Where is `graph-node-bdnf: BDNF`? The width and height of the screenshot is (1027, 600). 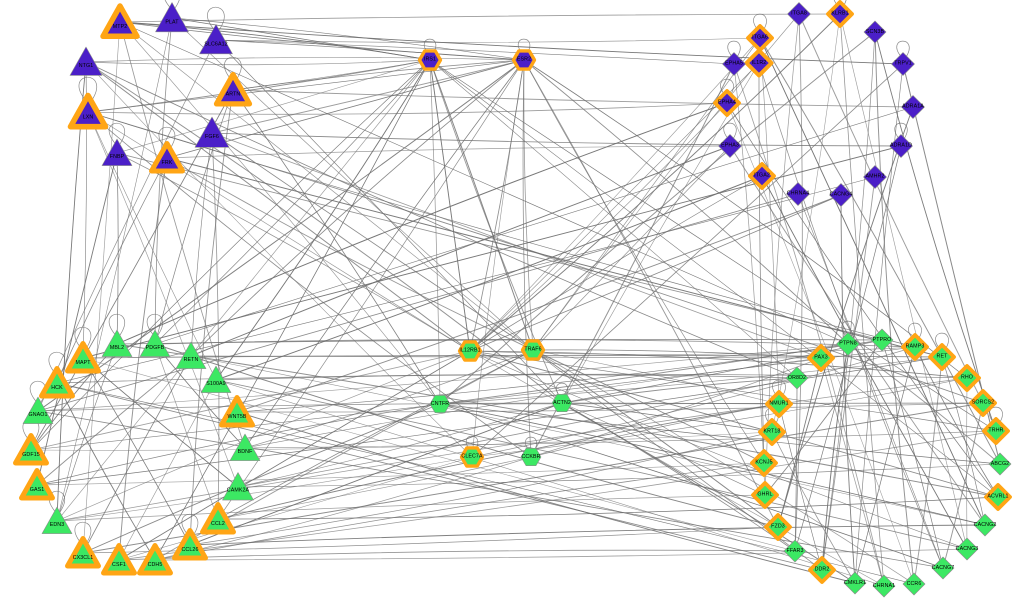
graph-node-bdnf: BDNF is located at coordinates (244, 447).